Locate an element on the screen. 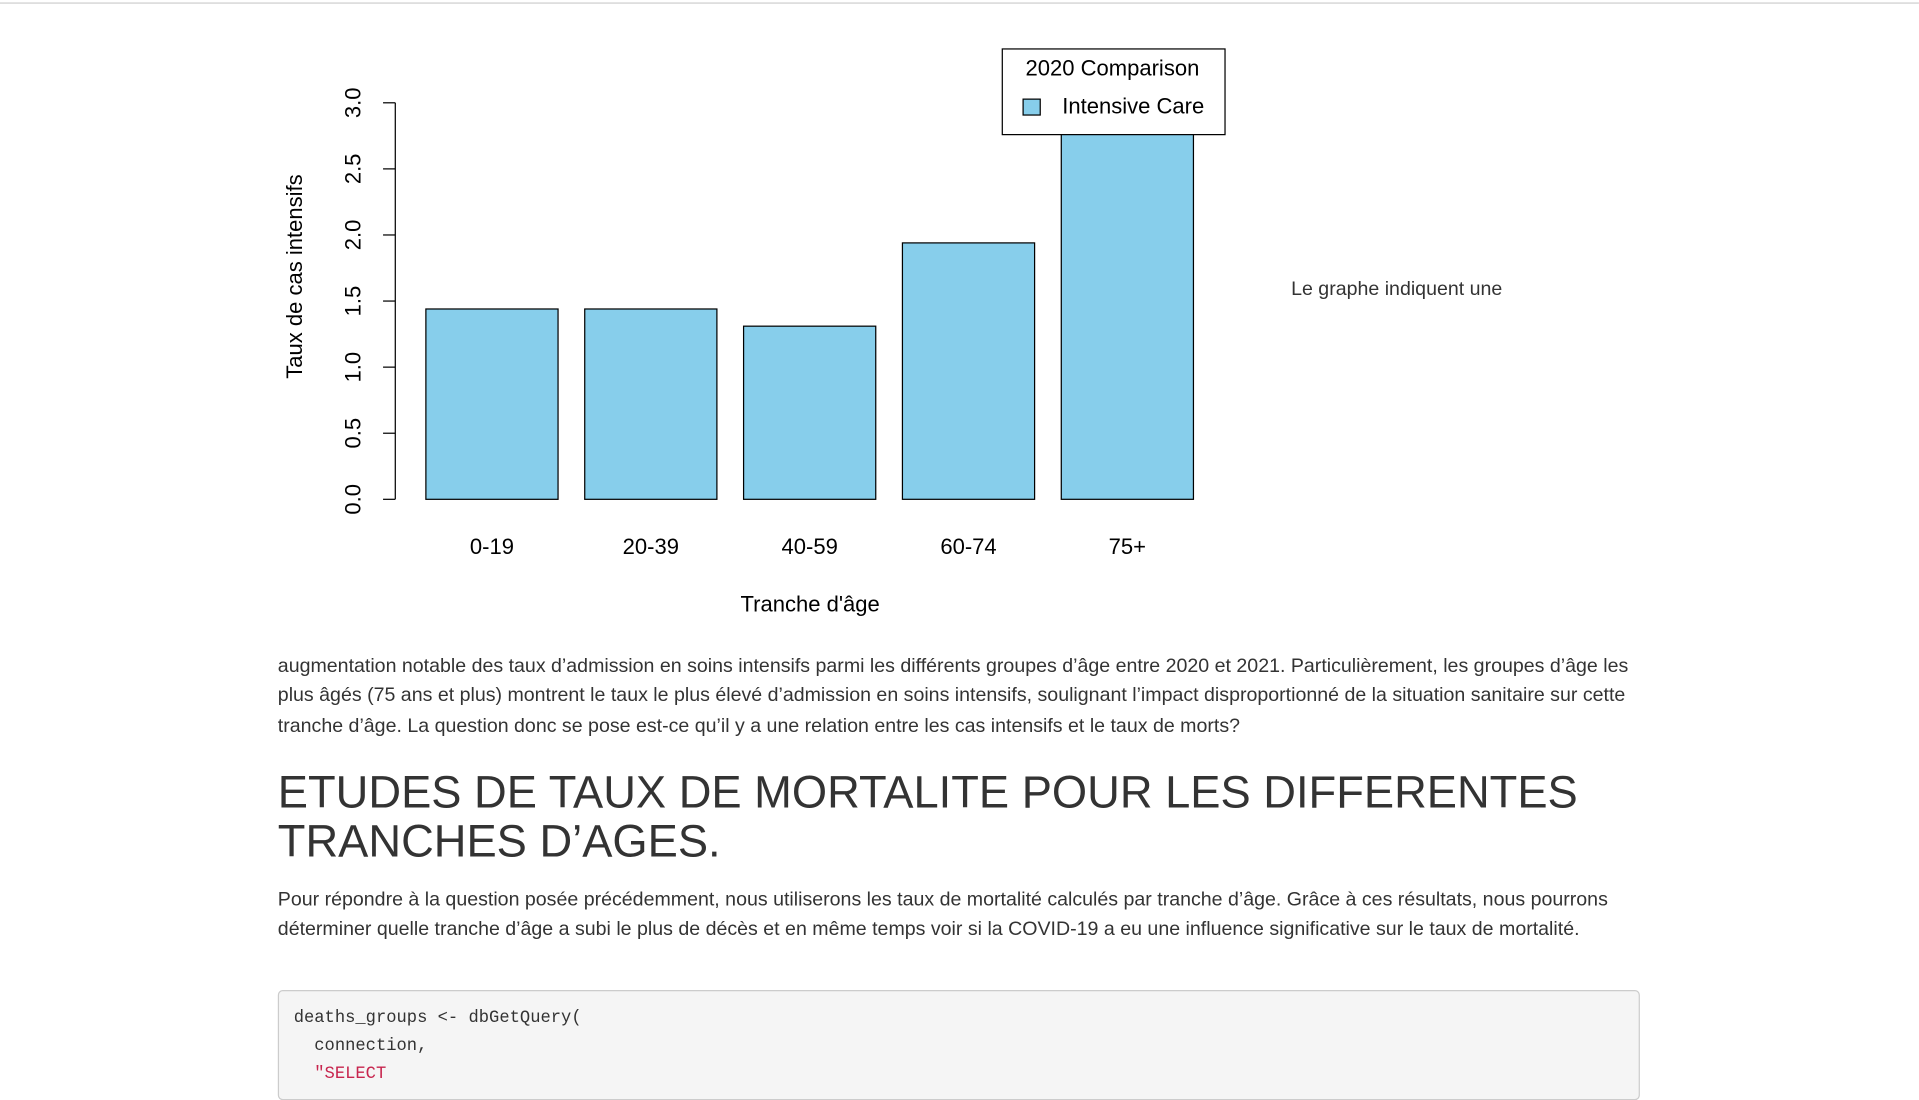 This screenshot has width=1919, height=1100. y-axis-label: Taux de cas intensifs is located at coordinates (294, 276).